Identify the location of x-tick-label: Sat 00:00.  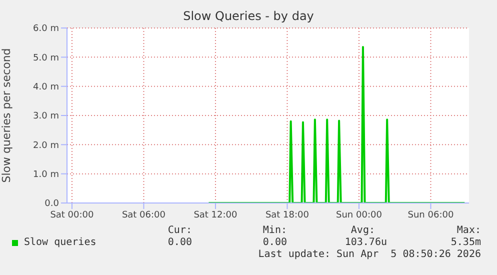
(72, 215).